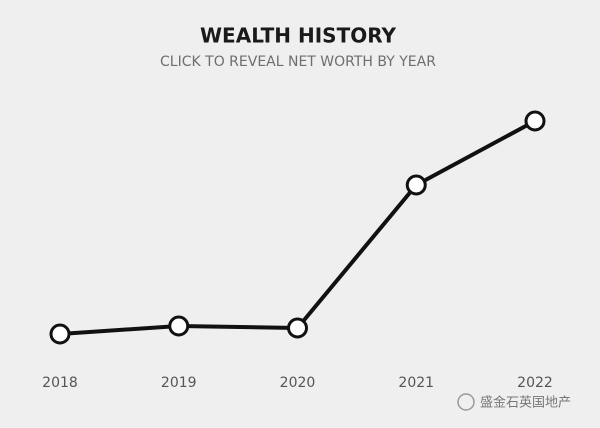  I want to click on x-tick-label: 2019, so click(179, 383).